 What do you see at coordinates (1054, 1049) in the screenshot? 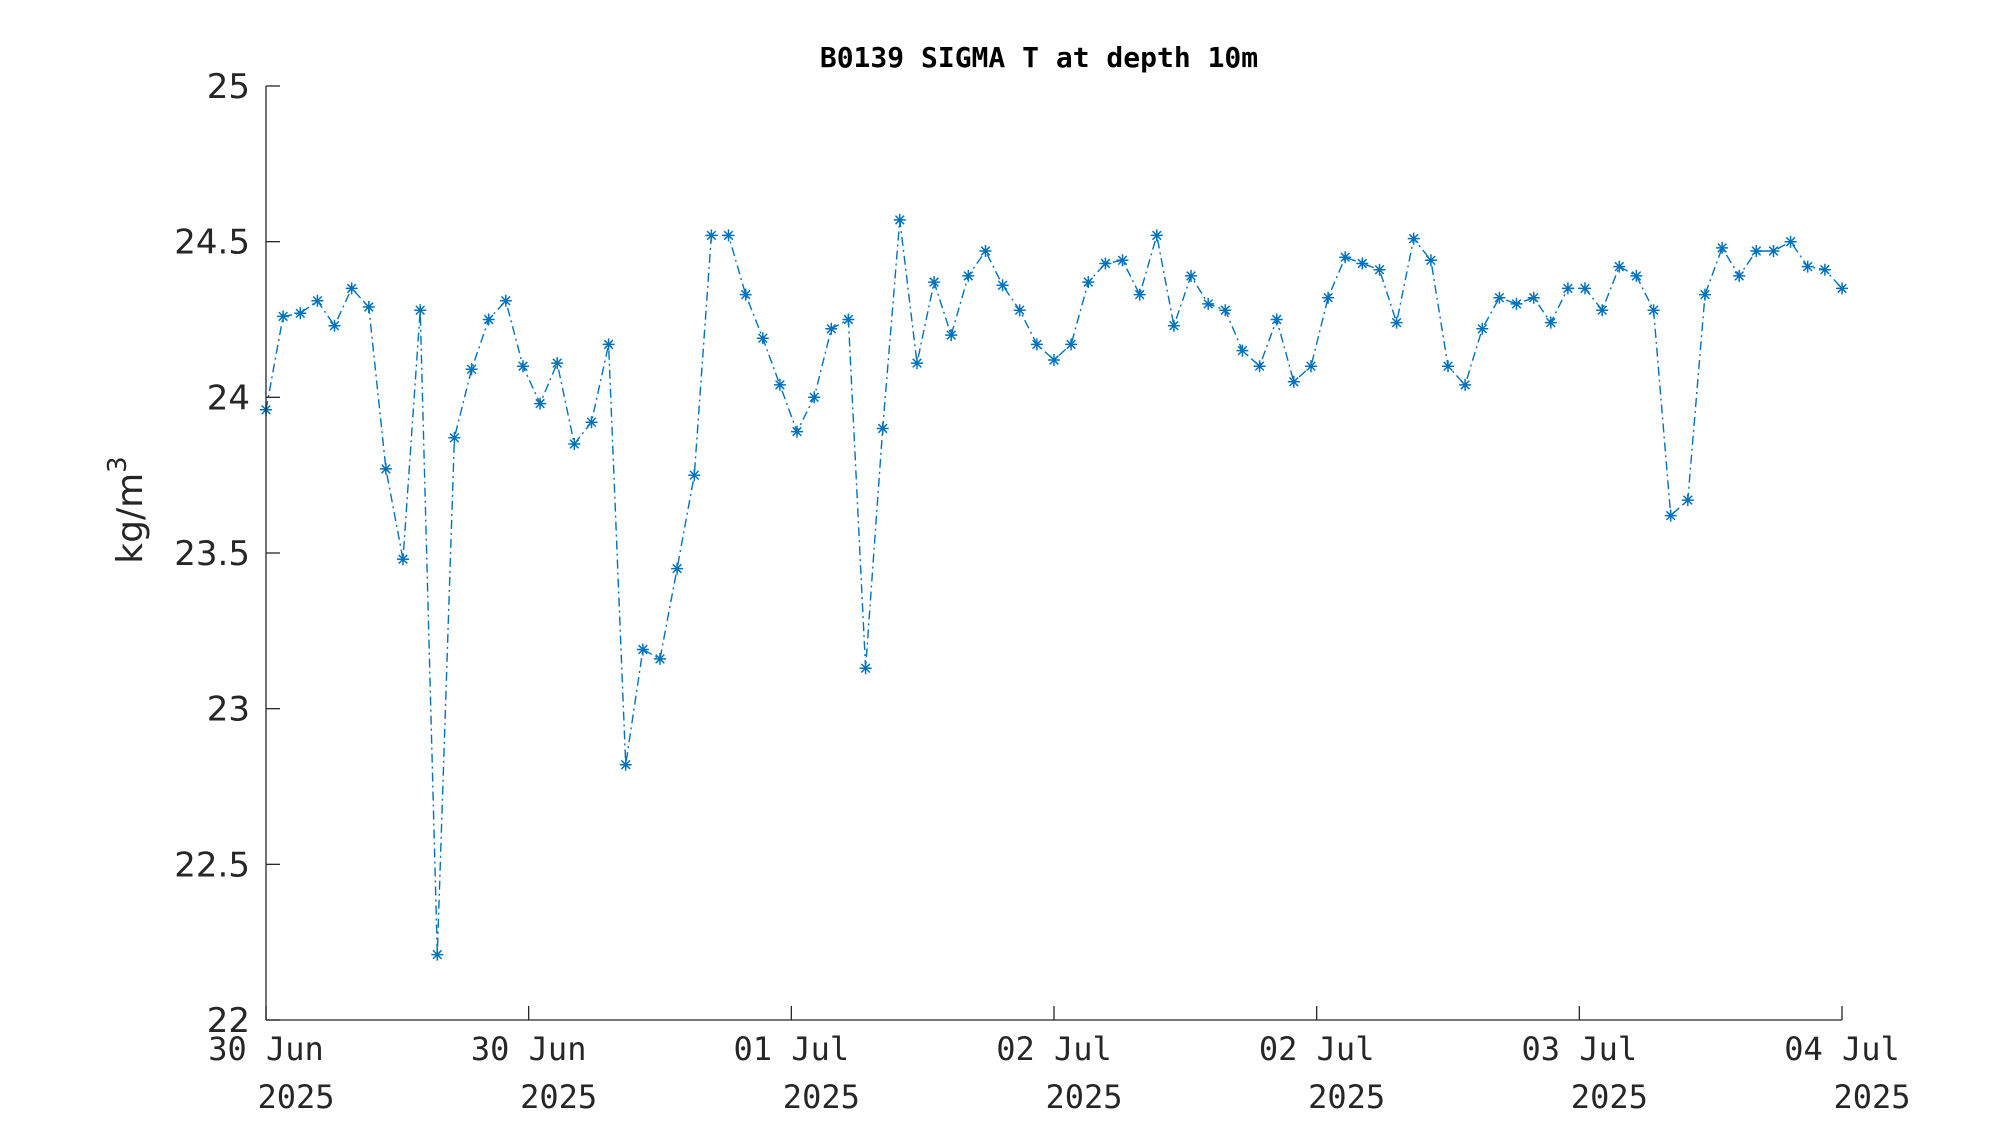
I see `x-tick-label-date: 02 Jul` at bounding box center [1054, 1049].